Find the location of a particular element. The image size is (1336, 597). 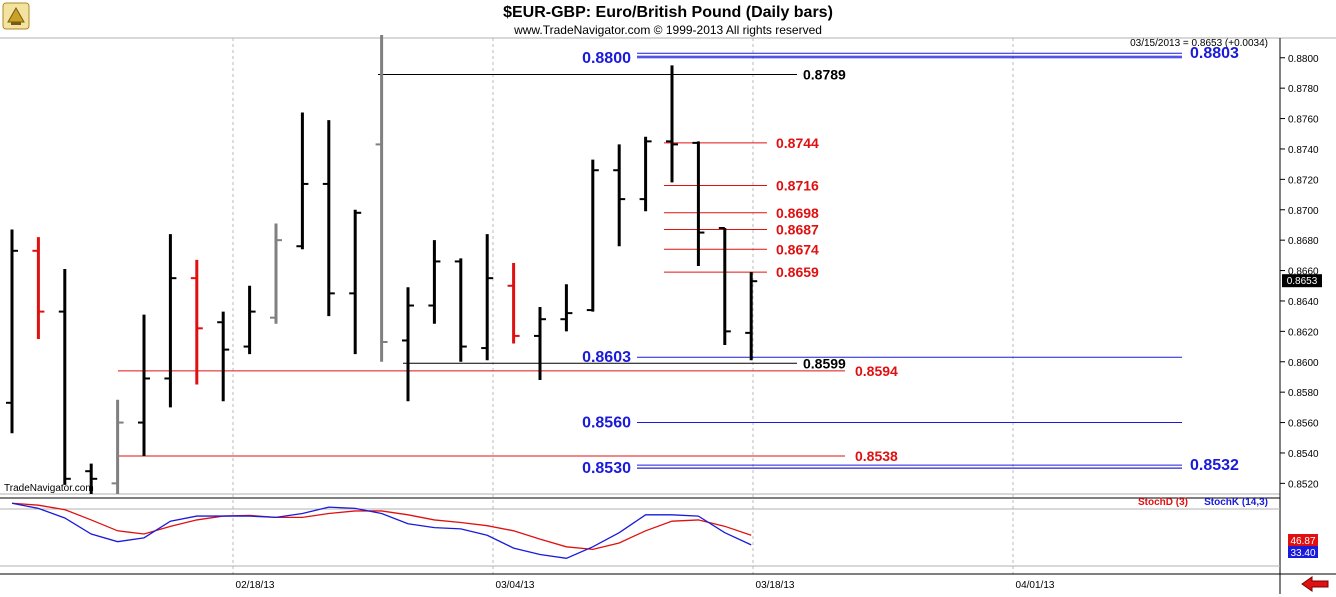

stochk-legend: StochK (14,3) is located at coordinates (1236, 502).